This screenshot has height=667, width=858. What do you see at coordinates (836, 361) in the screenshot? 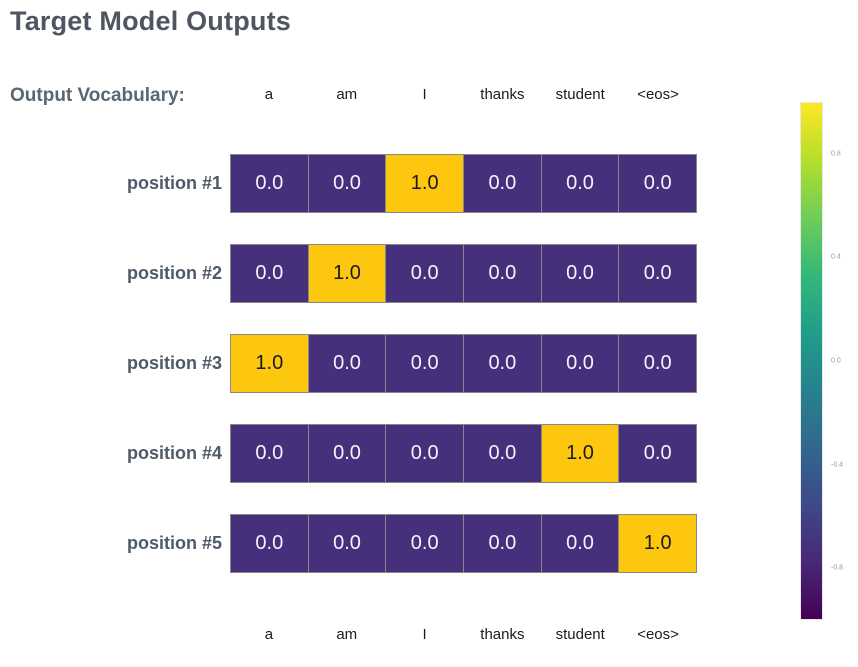
I see `colorbar-tick-label: 0.0` at bounding box center [836, 361].